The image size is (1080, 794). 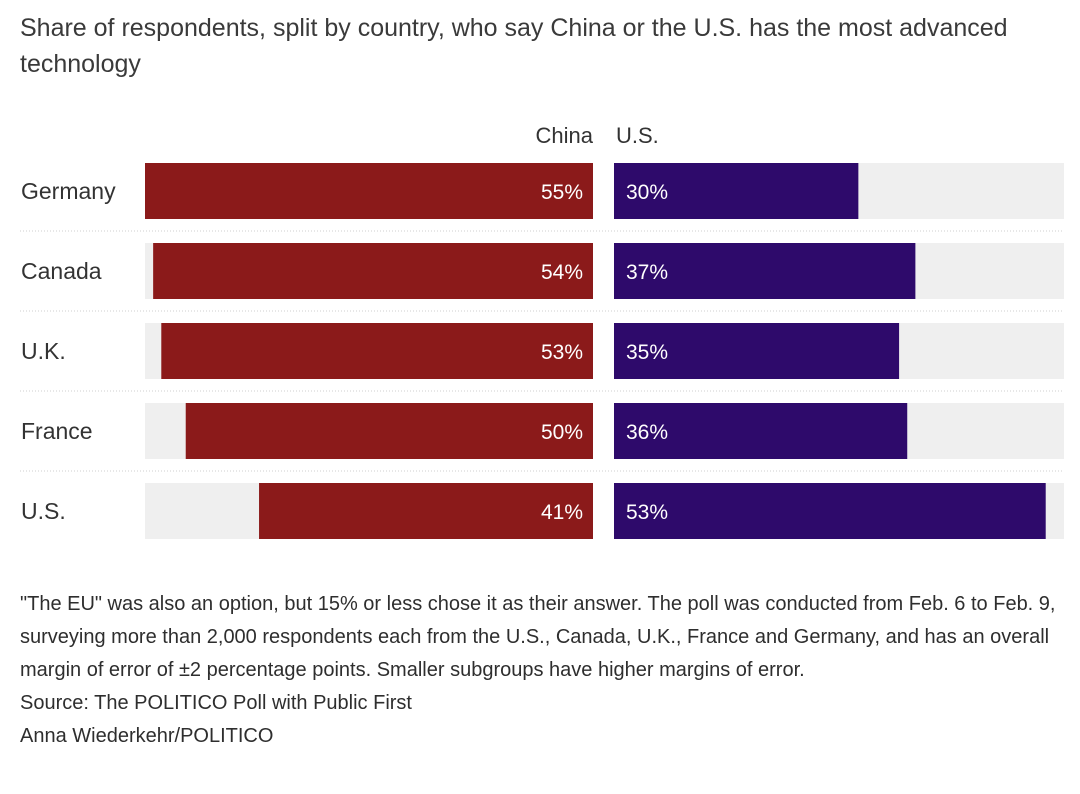 What do you see at coordinates (61, 271) in the screenshot?
I see `category-label: Canada` at bounding box center [61, 271].